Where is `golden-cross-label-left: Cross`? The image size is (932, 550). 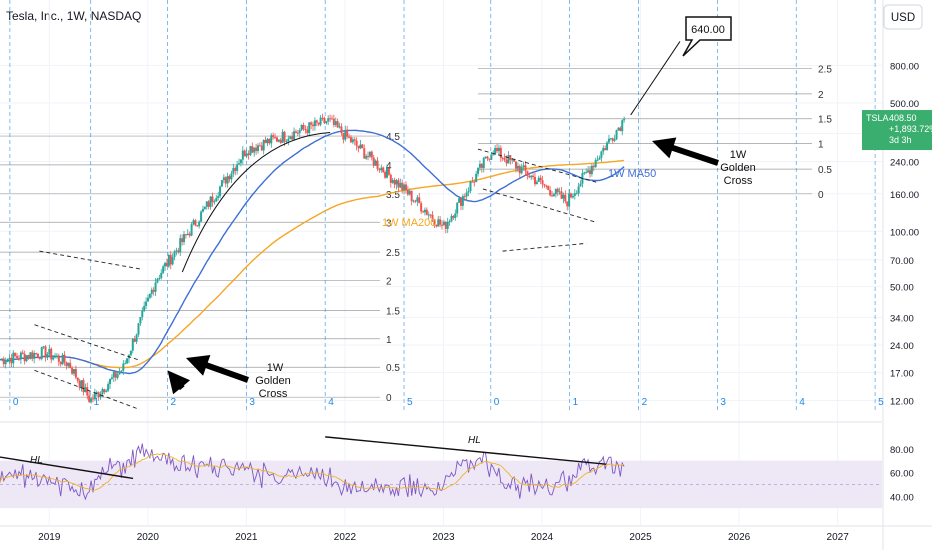 golden-cross-label-left: Cross is located at coordinates (273, 394).